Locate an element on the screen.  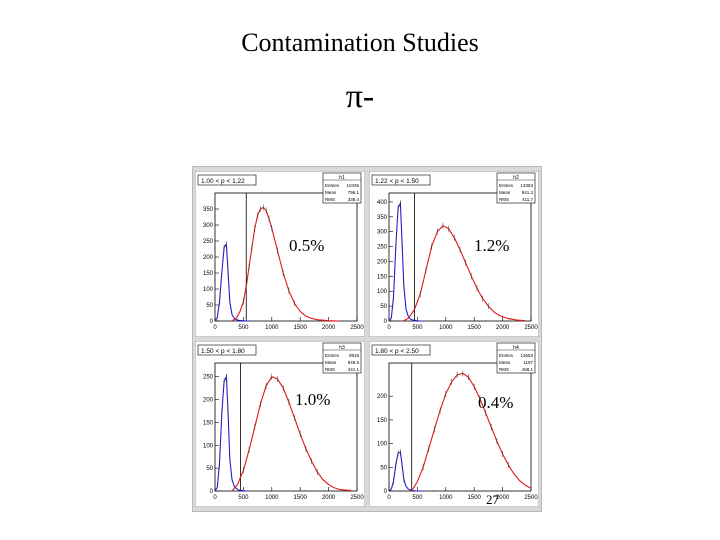
contamination-percent-h1: 0.5% is located at coordinates (307, 245).